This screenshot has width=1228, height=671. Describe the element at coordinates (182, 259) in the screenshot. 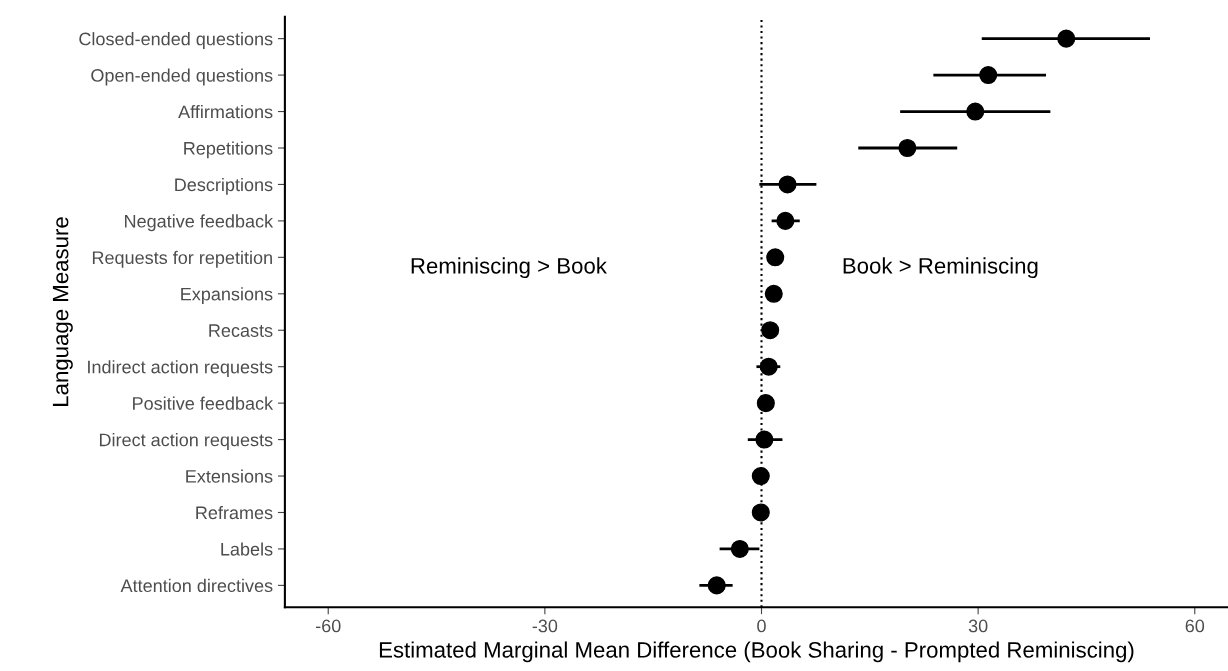

I see `y-tick-label: Requests for repetition` at that location.